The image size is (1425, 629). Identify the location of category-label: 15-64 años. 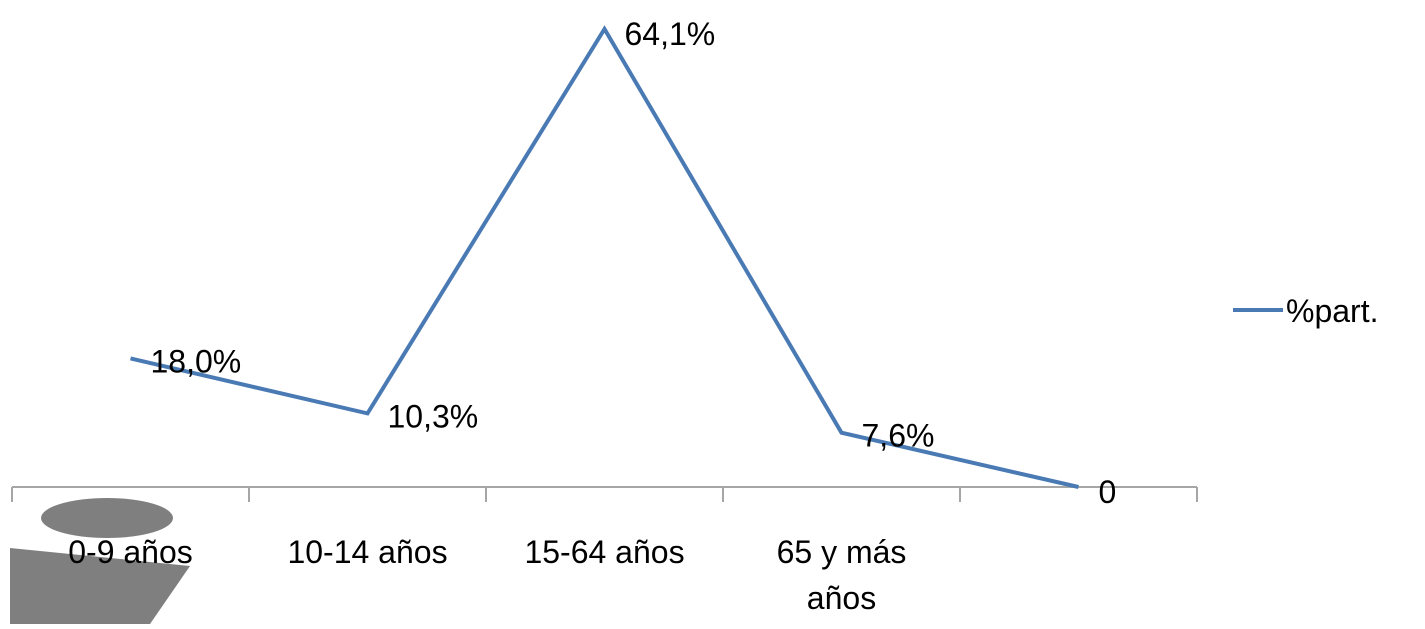
(604, 552).